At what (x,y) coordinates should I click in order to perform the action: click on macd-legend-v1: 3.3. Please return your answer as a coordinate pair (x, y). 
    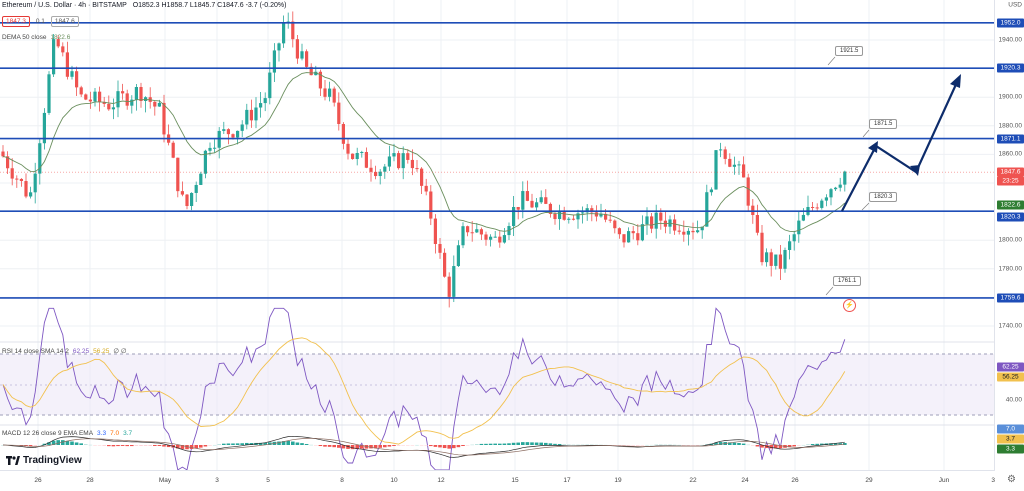
    Looking at the image, I should click on (102, 433).